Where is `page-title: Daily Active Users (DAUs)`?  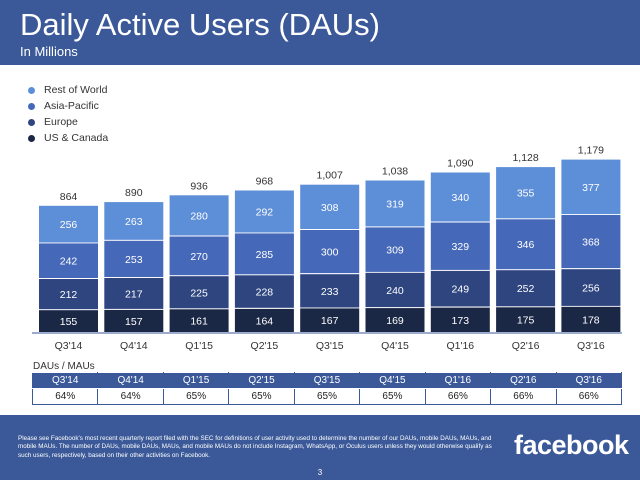
page-title: Daily Active Users (DAUs) is located at coordinates (200, 24).